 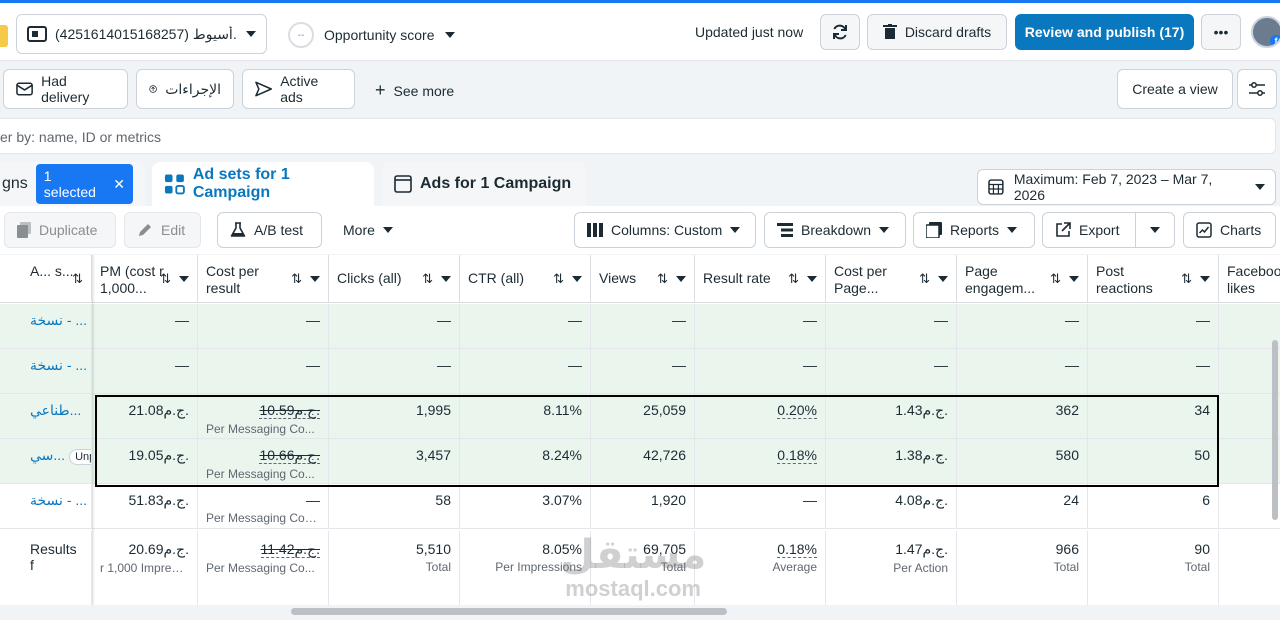 What do you see at coordinates (263, 279) in the screenshot?
I see `col-header-cost-per-result: Cost per result ⇅` at bounding box center [263, 279].